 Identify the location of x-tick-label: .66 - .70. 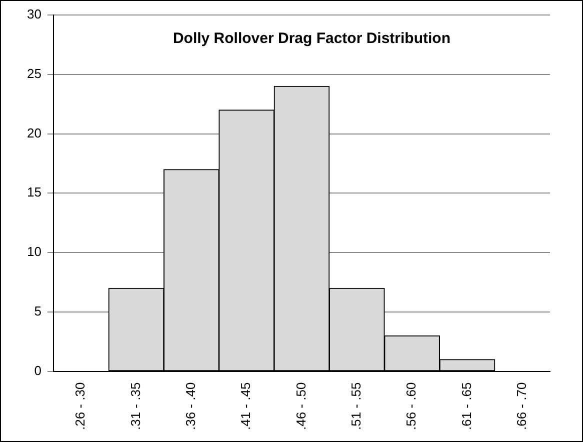
(521, 406).